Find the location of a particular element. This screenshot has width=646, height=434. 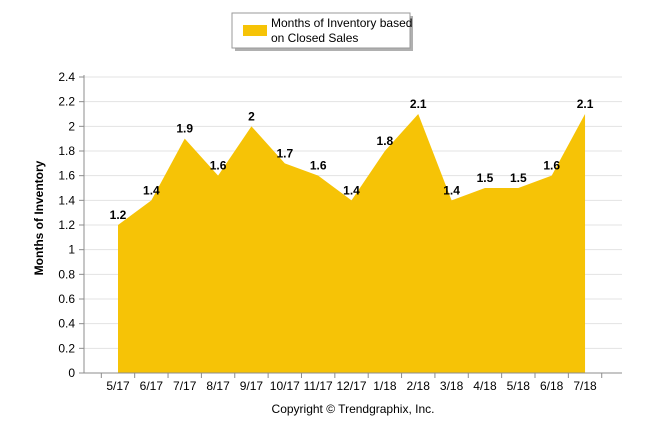

x-tick-label: 5/17 is located at coordinates (118, 386).